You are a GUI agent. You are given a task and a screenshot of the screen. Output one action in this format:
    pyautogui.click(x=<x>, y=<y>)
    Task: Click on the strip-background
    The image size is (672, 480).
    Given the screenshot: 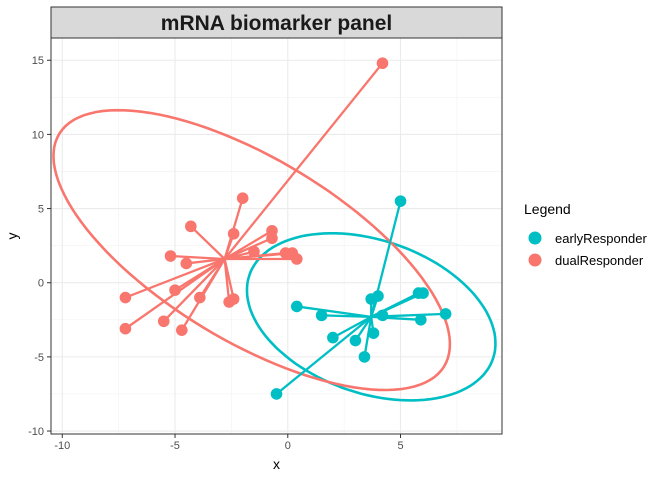 What is the action you would take?
    pyautogui.click(x=276, y=22)
    